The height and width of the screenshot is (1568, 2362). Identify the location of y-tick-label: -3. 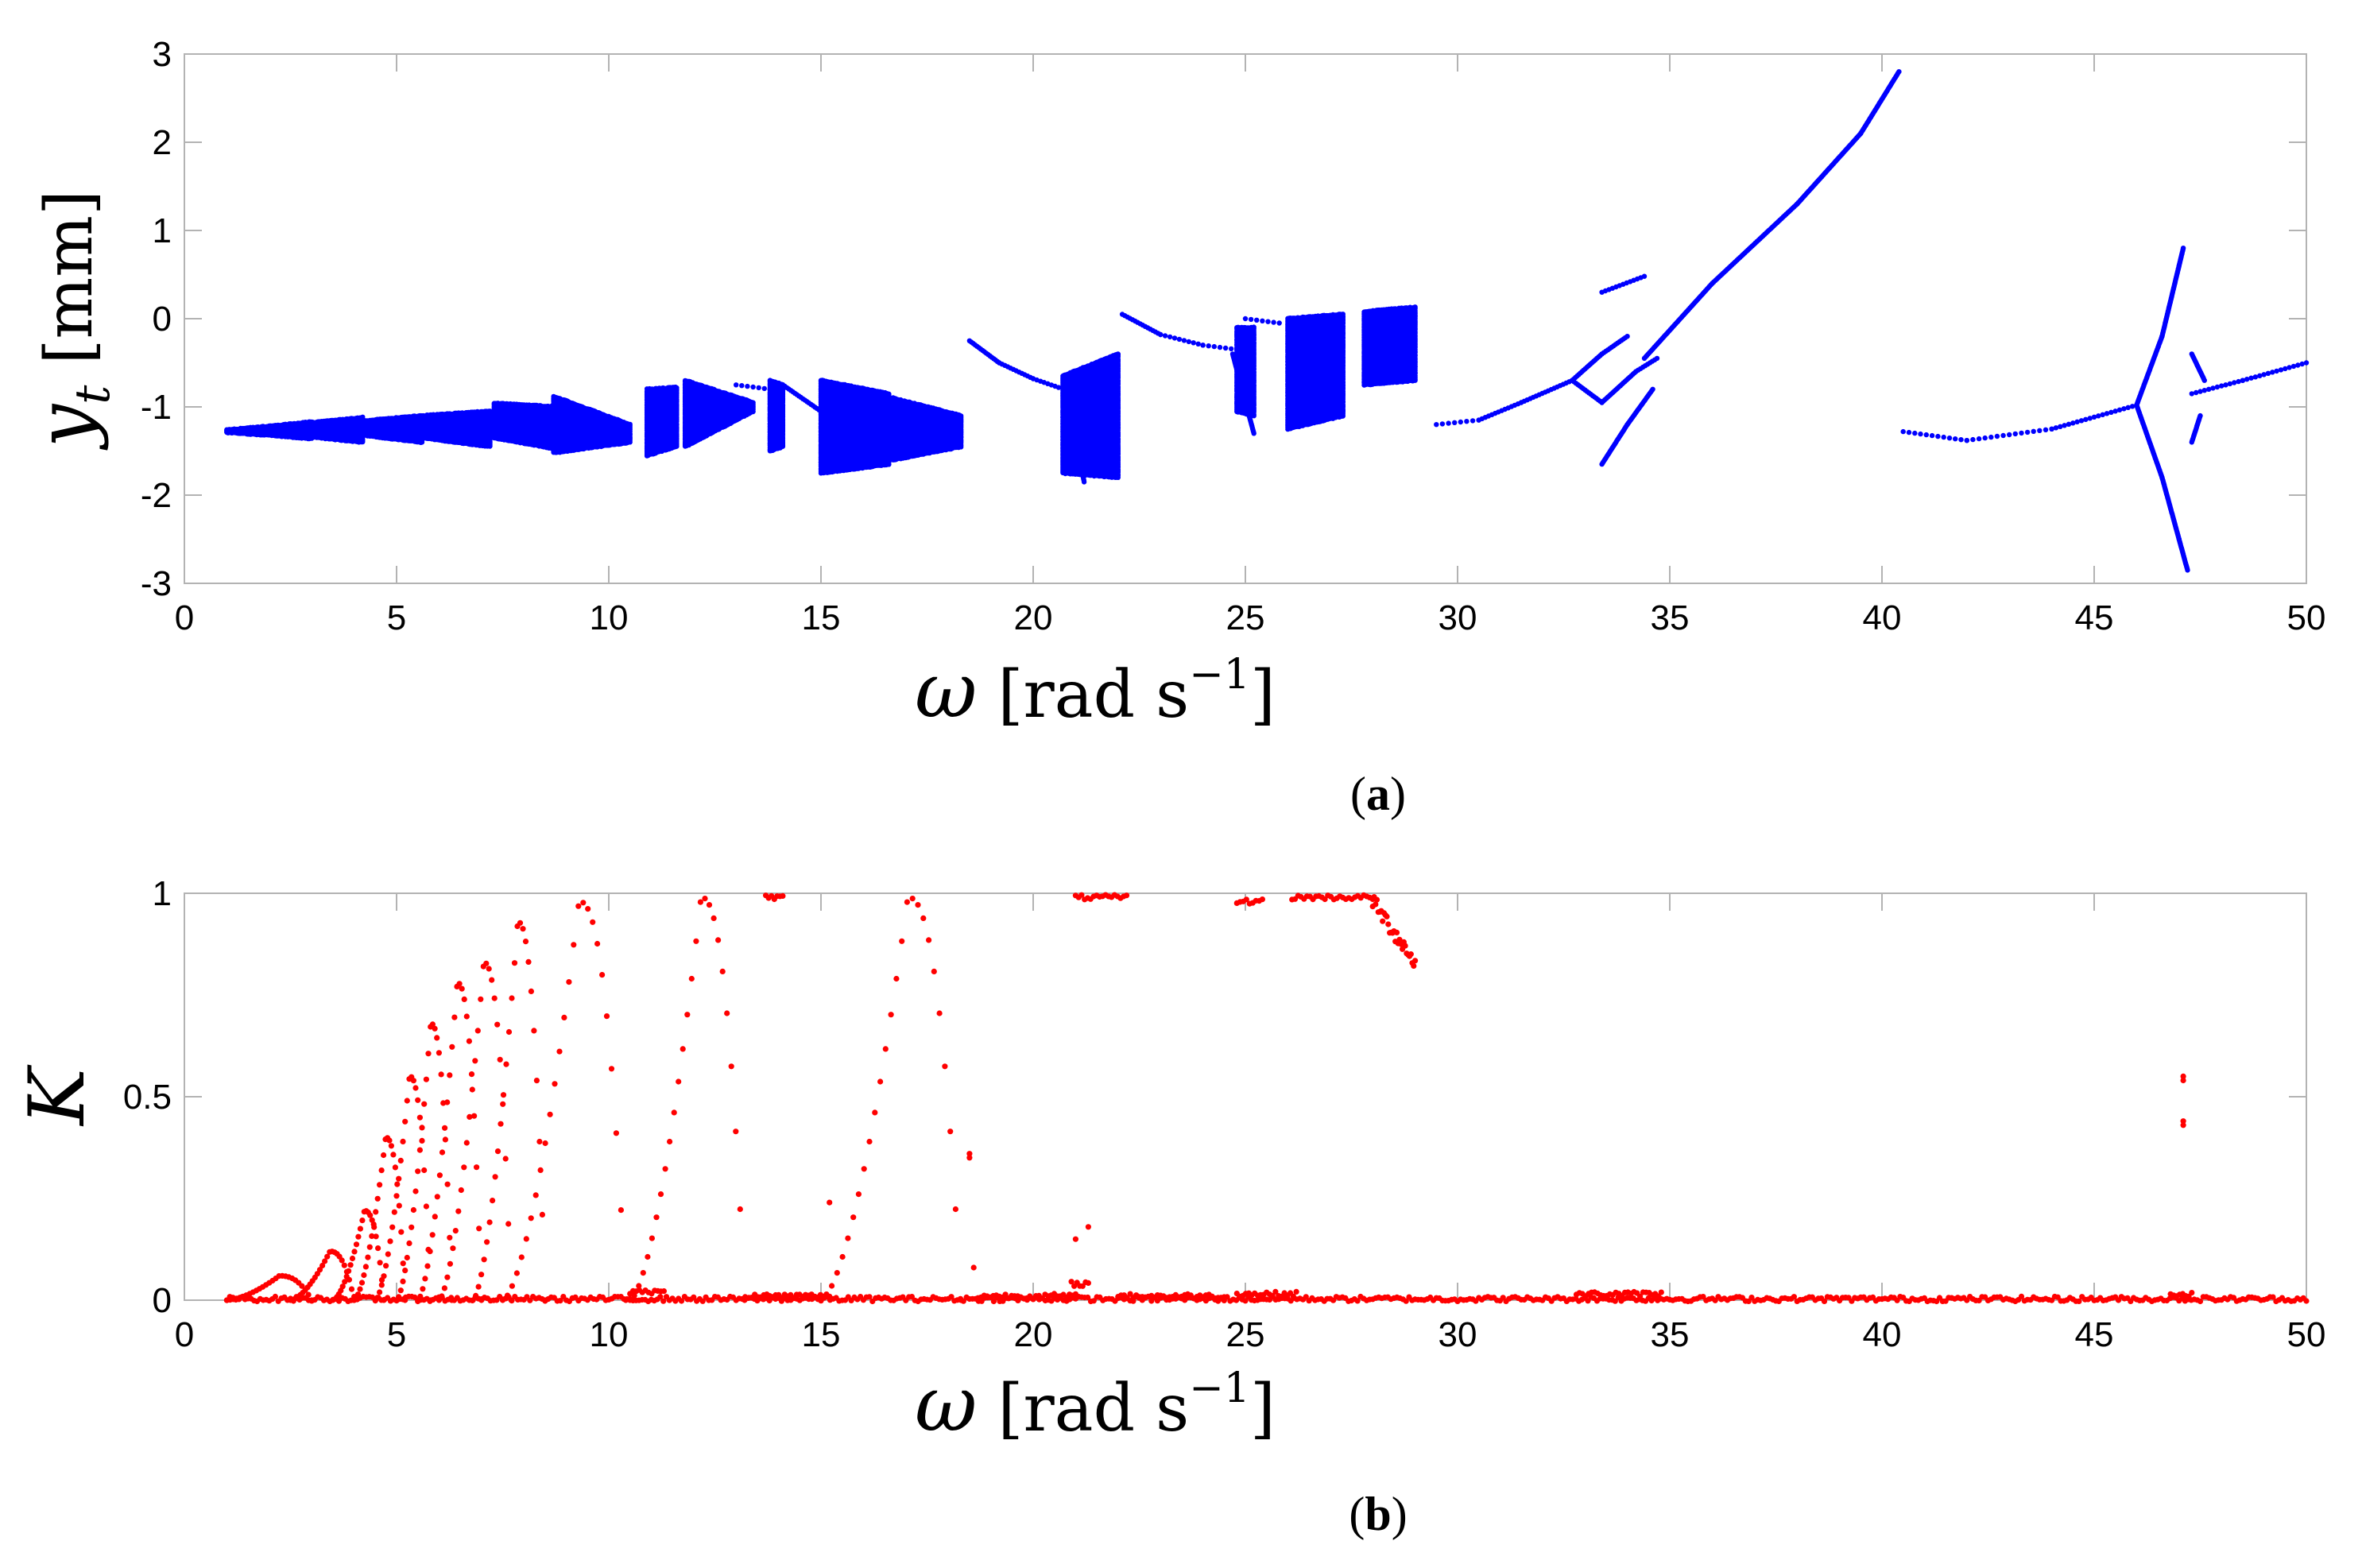
(156, 583).